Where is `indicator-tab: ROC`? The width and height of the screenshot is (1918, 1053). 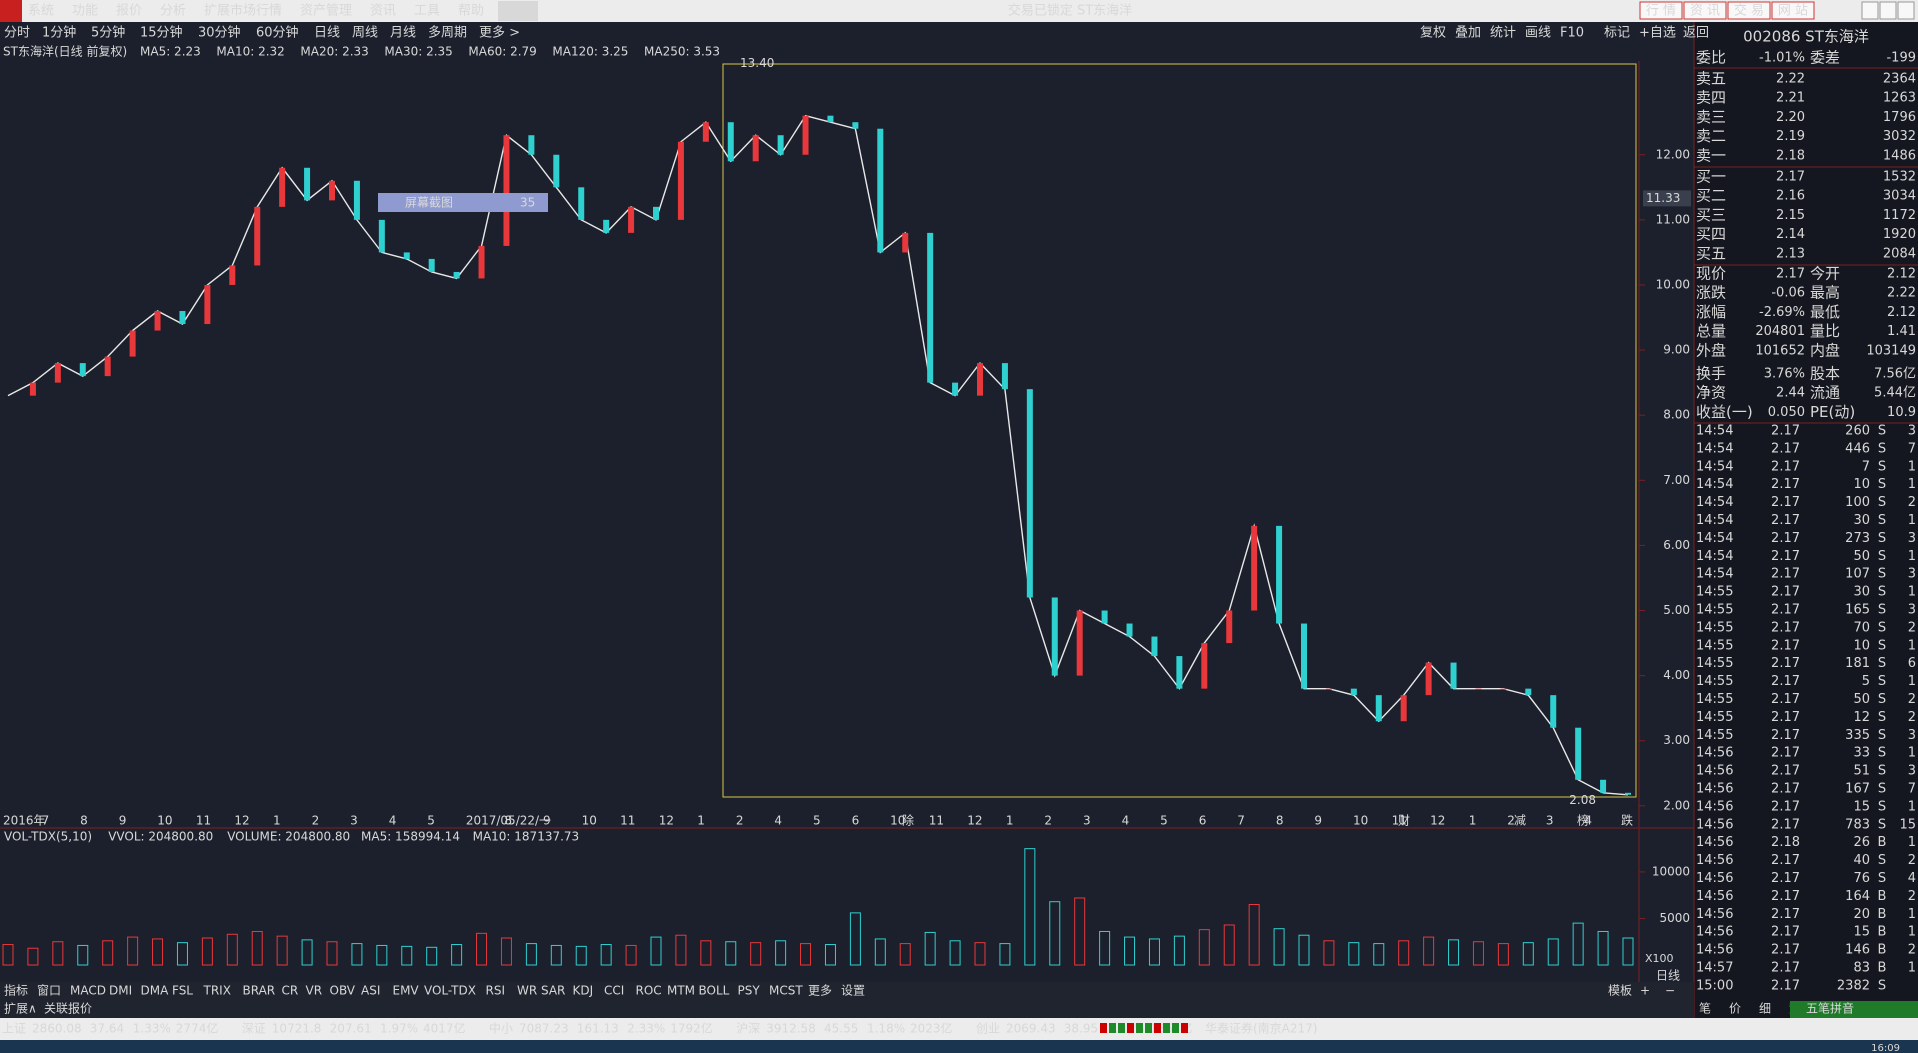 indicator-tab: ROC is located at coordinates (649, 991).